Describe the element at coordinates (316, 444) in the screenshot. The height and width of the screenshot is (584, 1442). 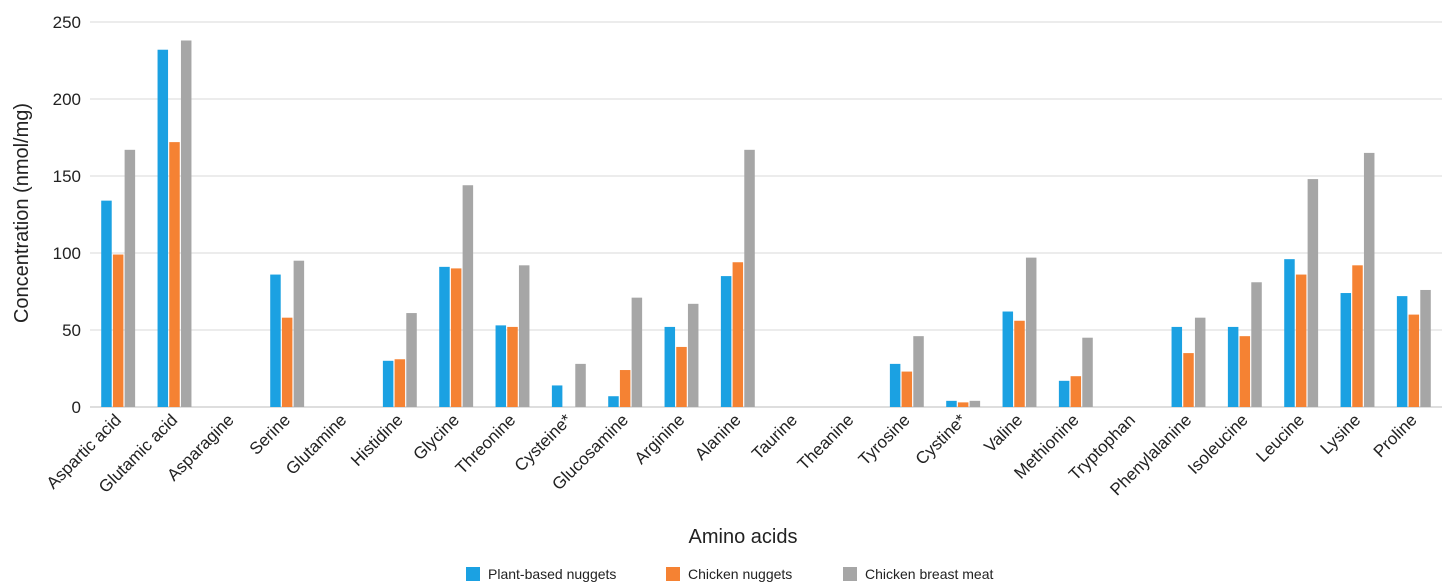
I see `x-tick-label: Glutamine` at that location.